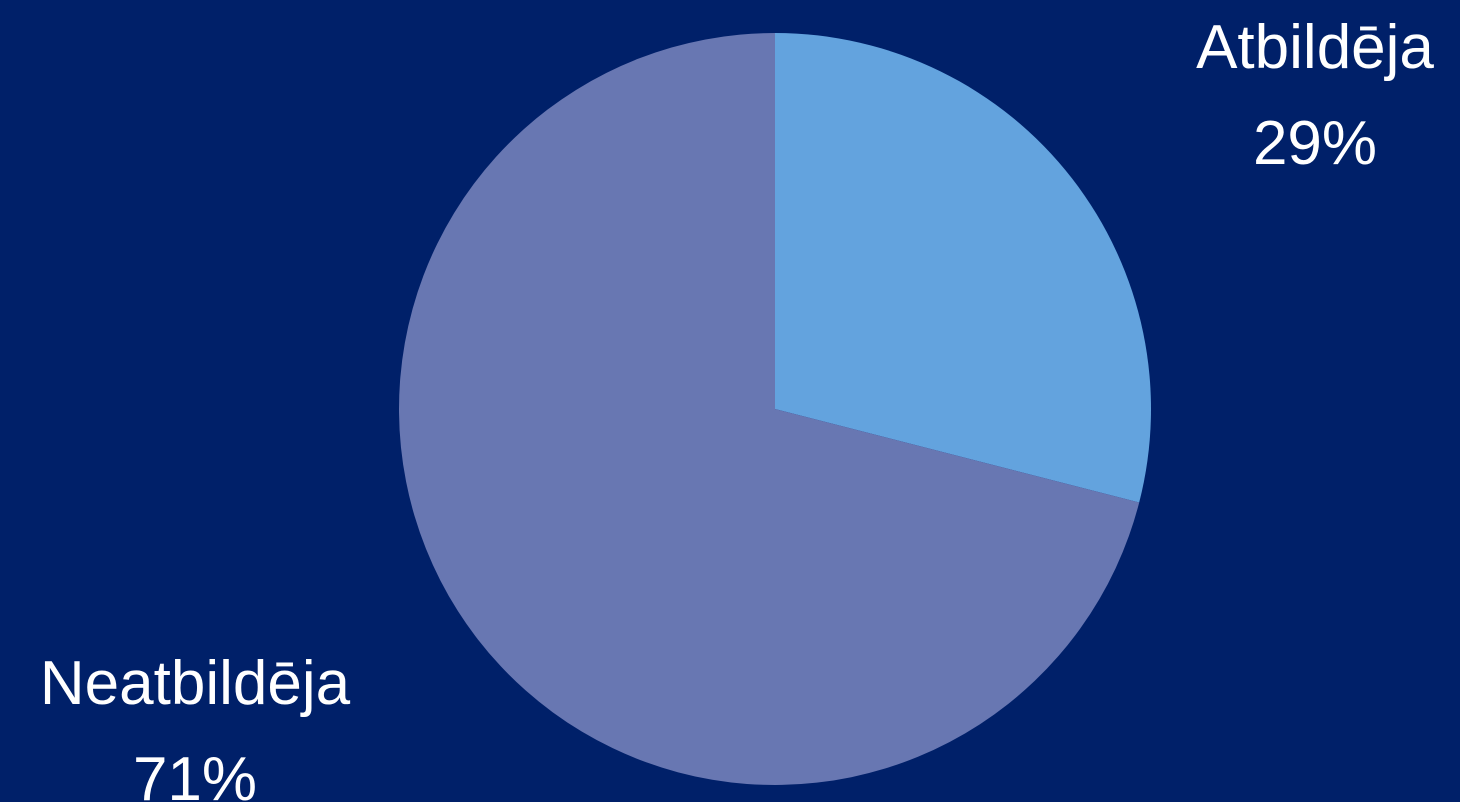  I want to click on slice-label-atbildeja: Atbildēja 29%, so click(1315, 96).